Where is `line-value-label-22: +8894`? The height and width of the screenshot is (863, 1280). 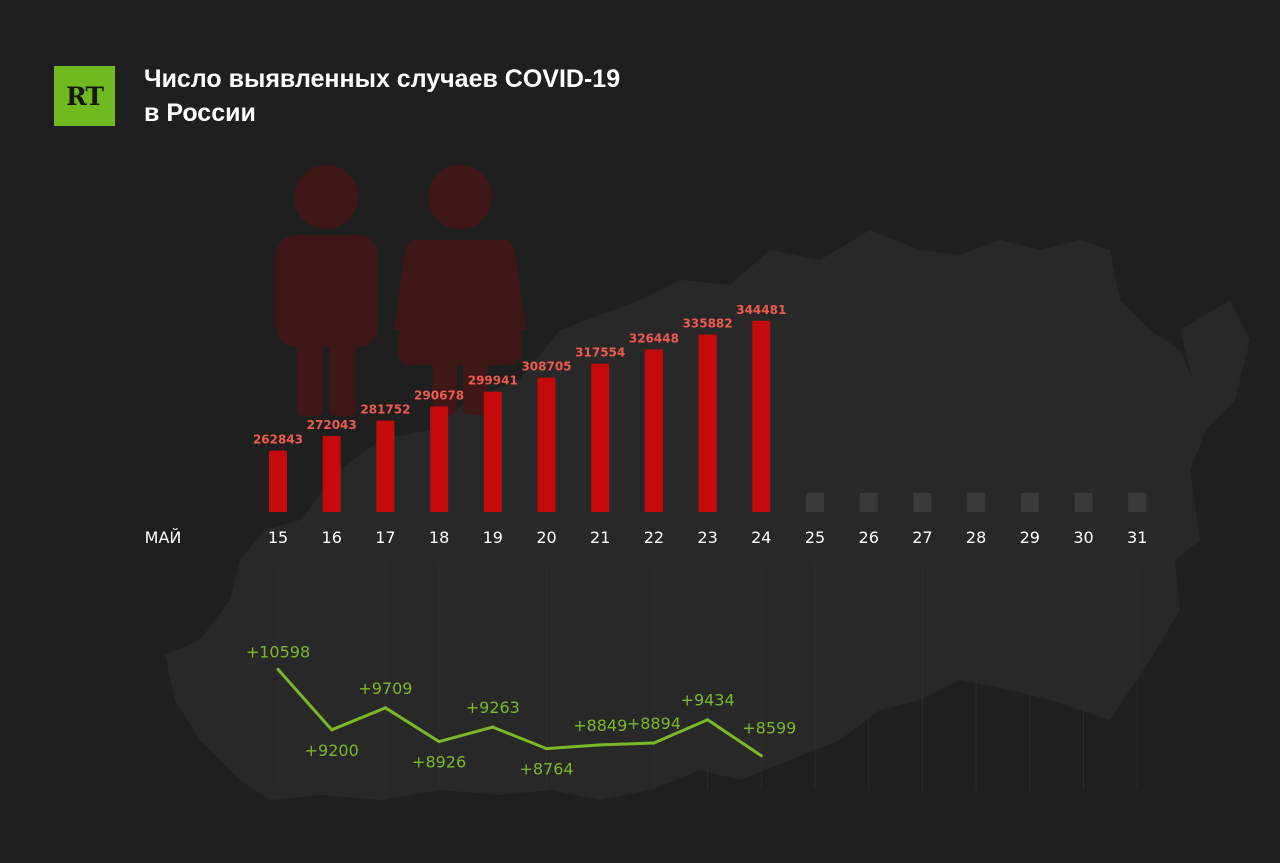 line-value-label-22: +8894 is located at coordinates (654, 723).